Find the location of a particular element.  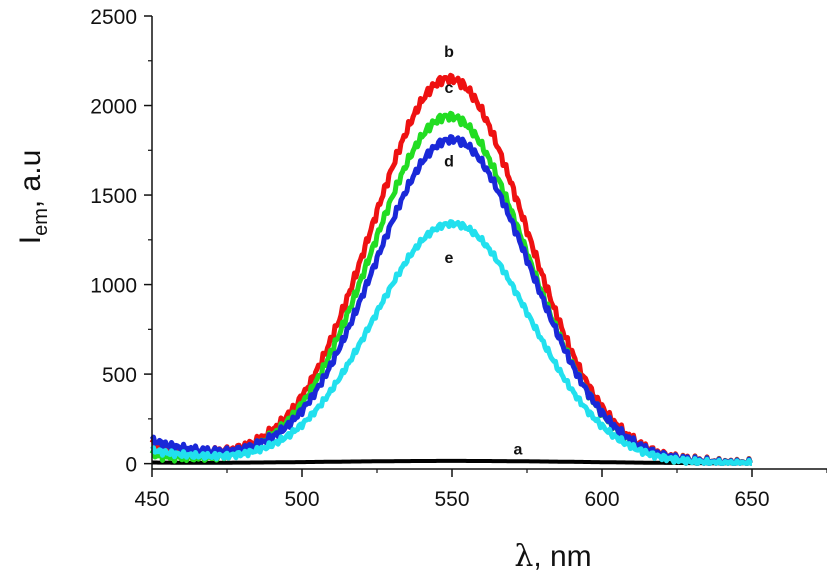

y-tick-label: 500 is located at coordinates (119, 375).